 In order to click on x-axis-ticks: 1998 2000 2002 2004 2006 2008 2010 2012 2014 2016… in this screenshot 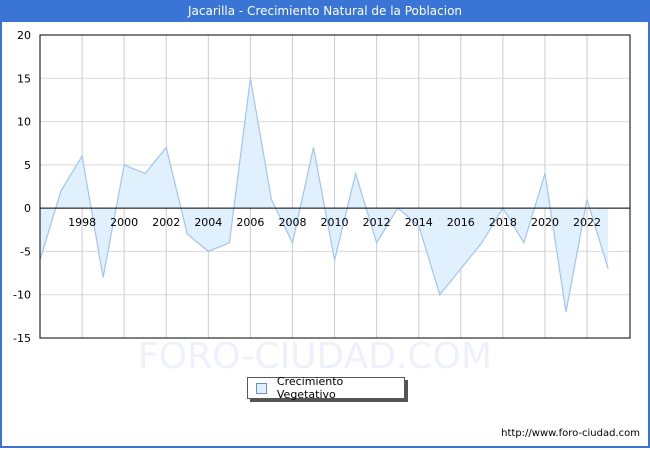, I will do `click(334, 222)`.